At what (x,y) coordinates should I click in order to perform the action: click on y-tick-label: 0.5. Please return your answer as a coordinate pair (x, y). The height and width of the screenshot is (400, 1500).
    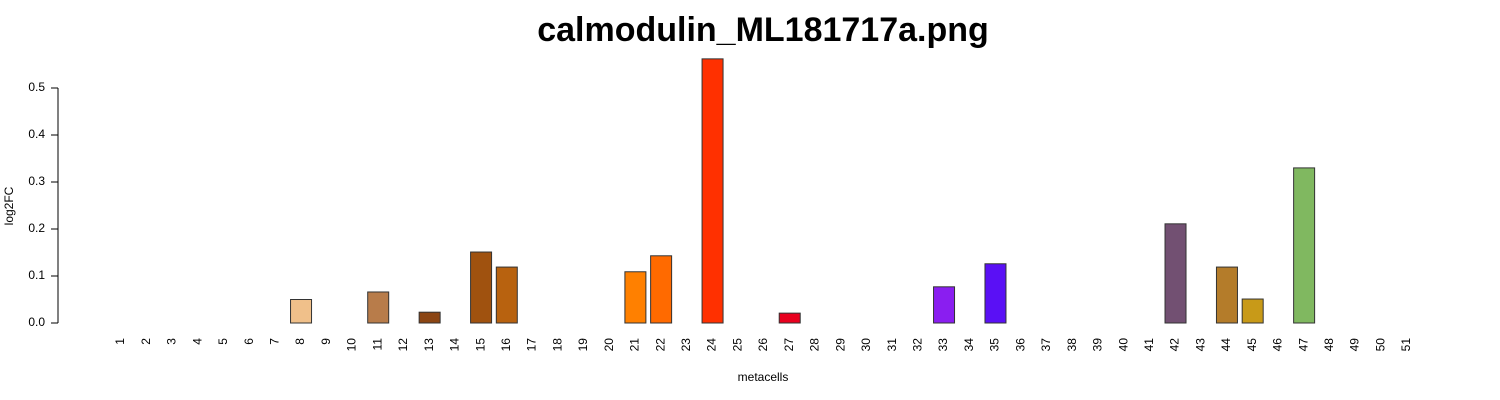
    Looking at the image, I should click on (36, 87).